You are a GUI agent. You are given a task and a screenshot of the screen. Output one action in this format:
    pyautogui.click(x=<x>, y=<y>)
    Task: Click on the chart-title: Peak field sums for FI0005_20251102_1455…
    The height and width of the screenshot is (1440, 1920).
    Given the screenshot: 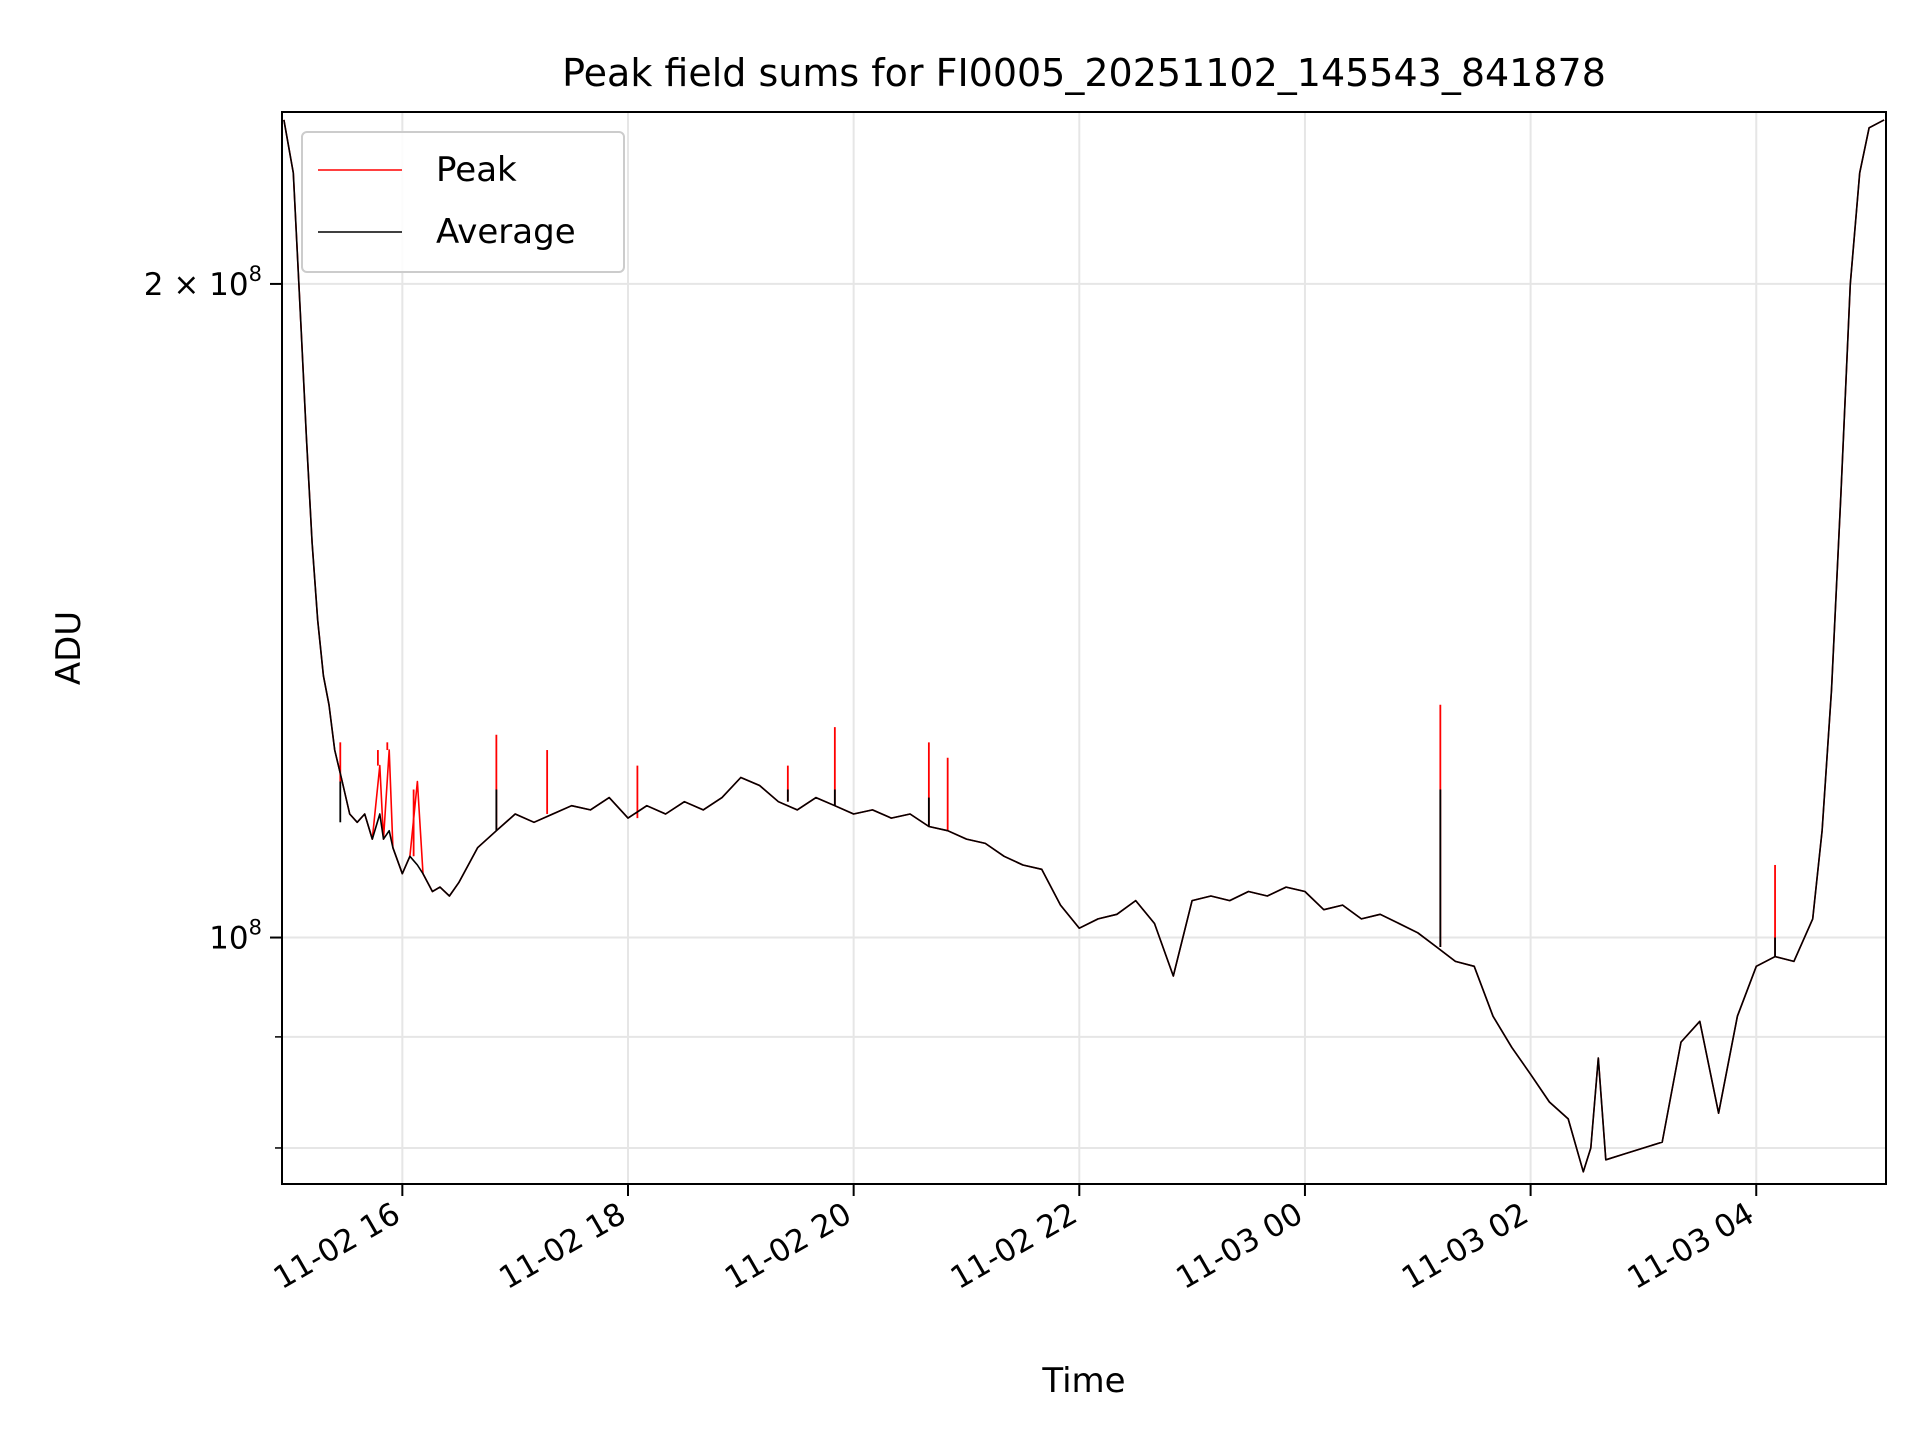 What is the action you would take?
    pyautogui.click(x=1084, y=73)
    